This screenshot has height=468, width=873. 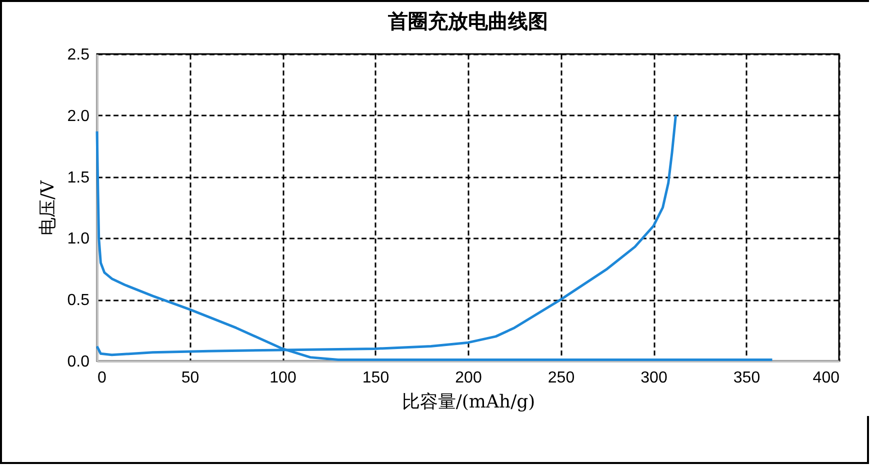 I want to click on y-tick-label: 2.5, so click(x=78, y=55).